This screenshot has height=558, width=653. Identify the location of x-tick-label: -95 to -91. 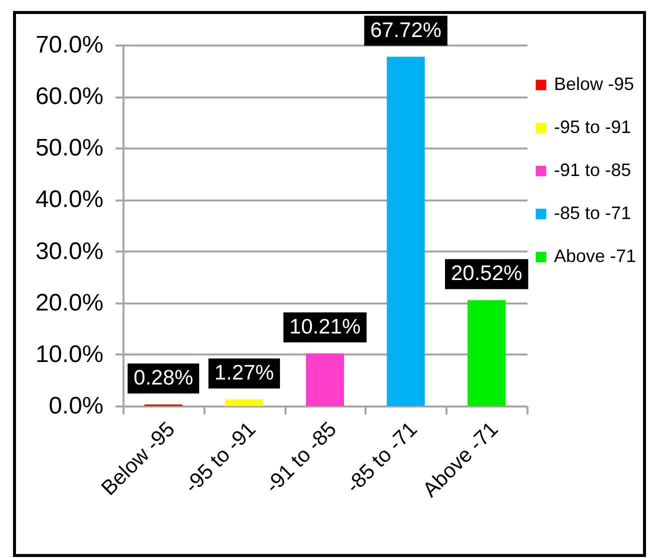
(220, 458).